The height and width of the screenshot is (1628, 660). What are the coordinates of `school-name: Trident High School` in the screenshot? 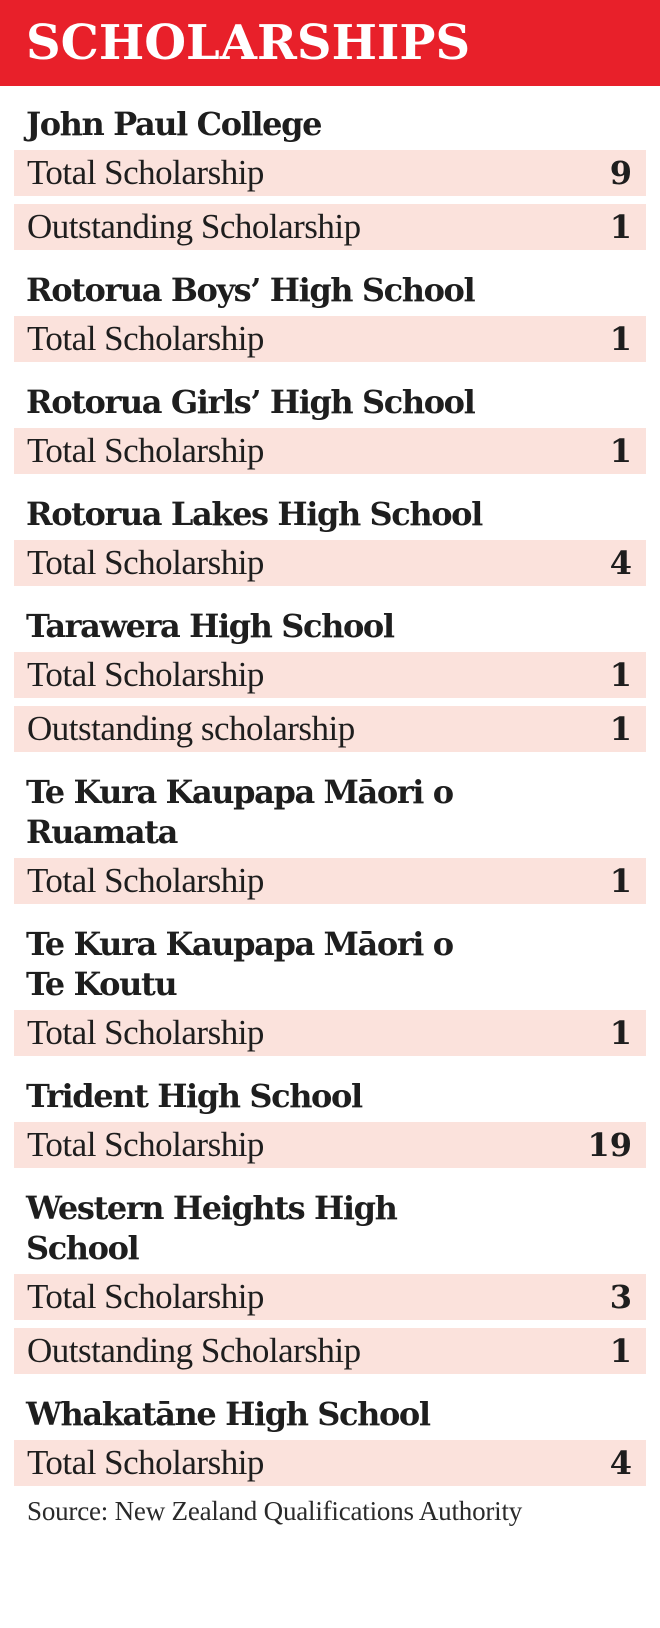 It's located at (194, 1096).